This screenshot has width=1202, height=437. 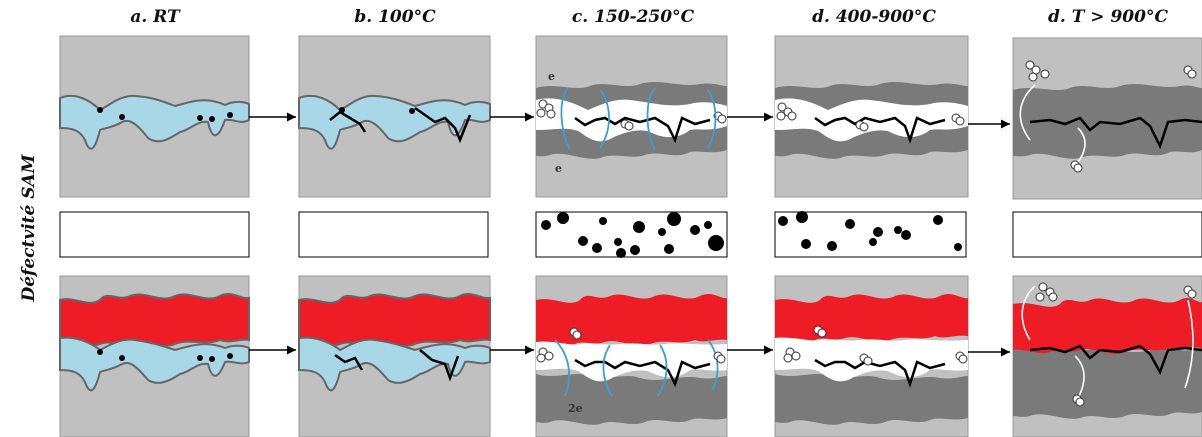 What do you see at coordinates (394, 116) in the screenshot?
I see `panel-b-top` at bounding box center [394, 116].